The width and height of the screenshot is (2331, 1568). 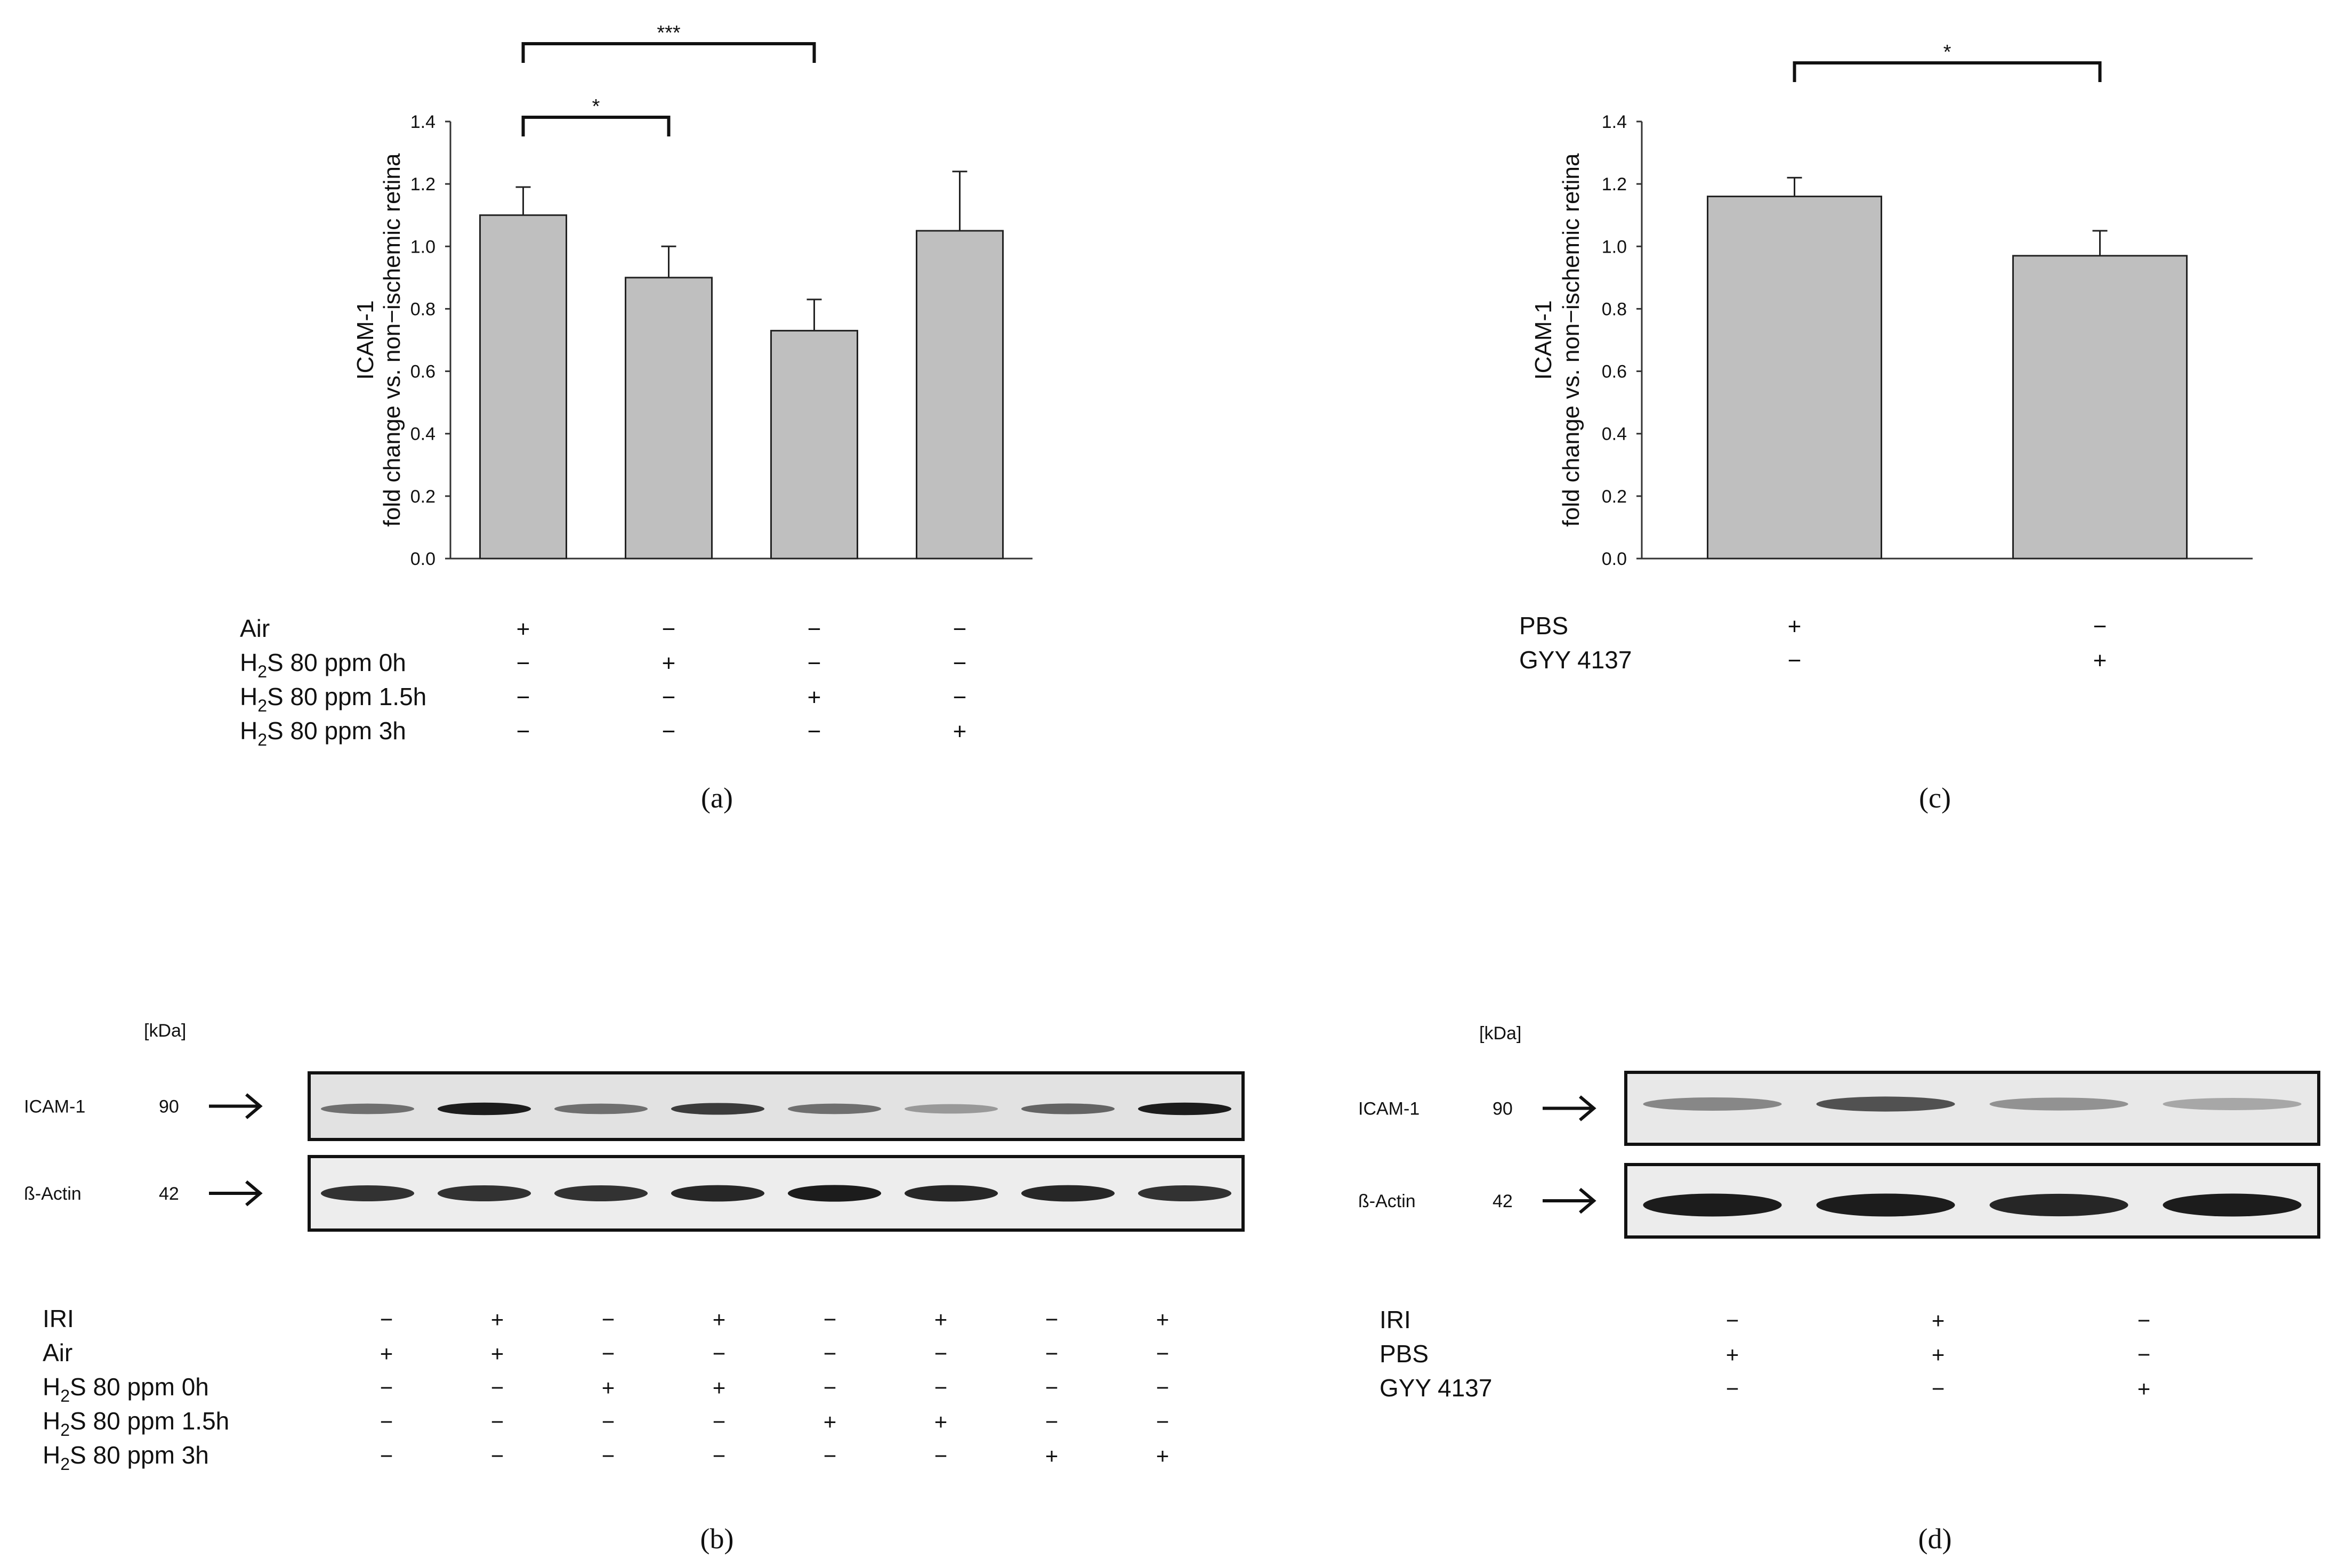 What do you see at coordinates (333, 699) in the screenshot?
I see `condition-label: H2S 80 ppm 1.5h` at bounding box center [333, 699].